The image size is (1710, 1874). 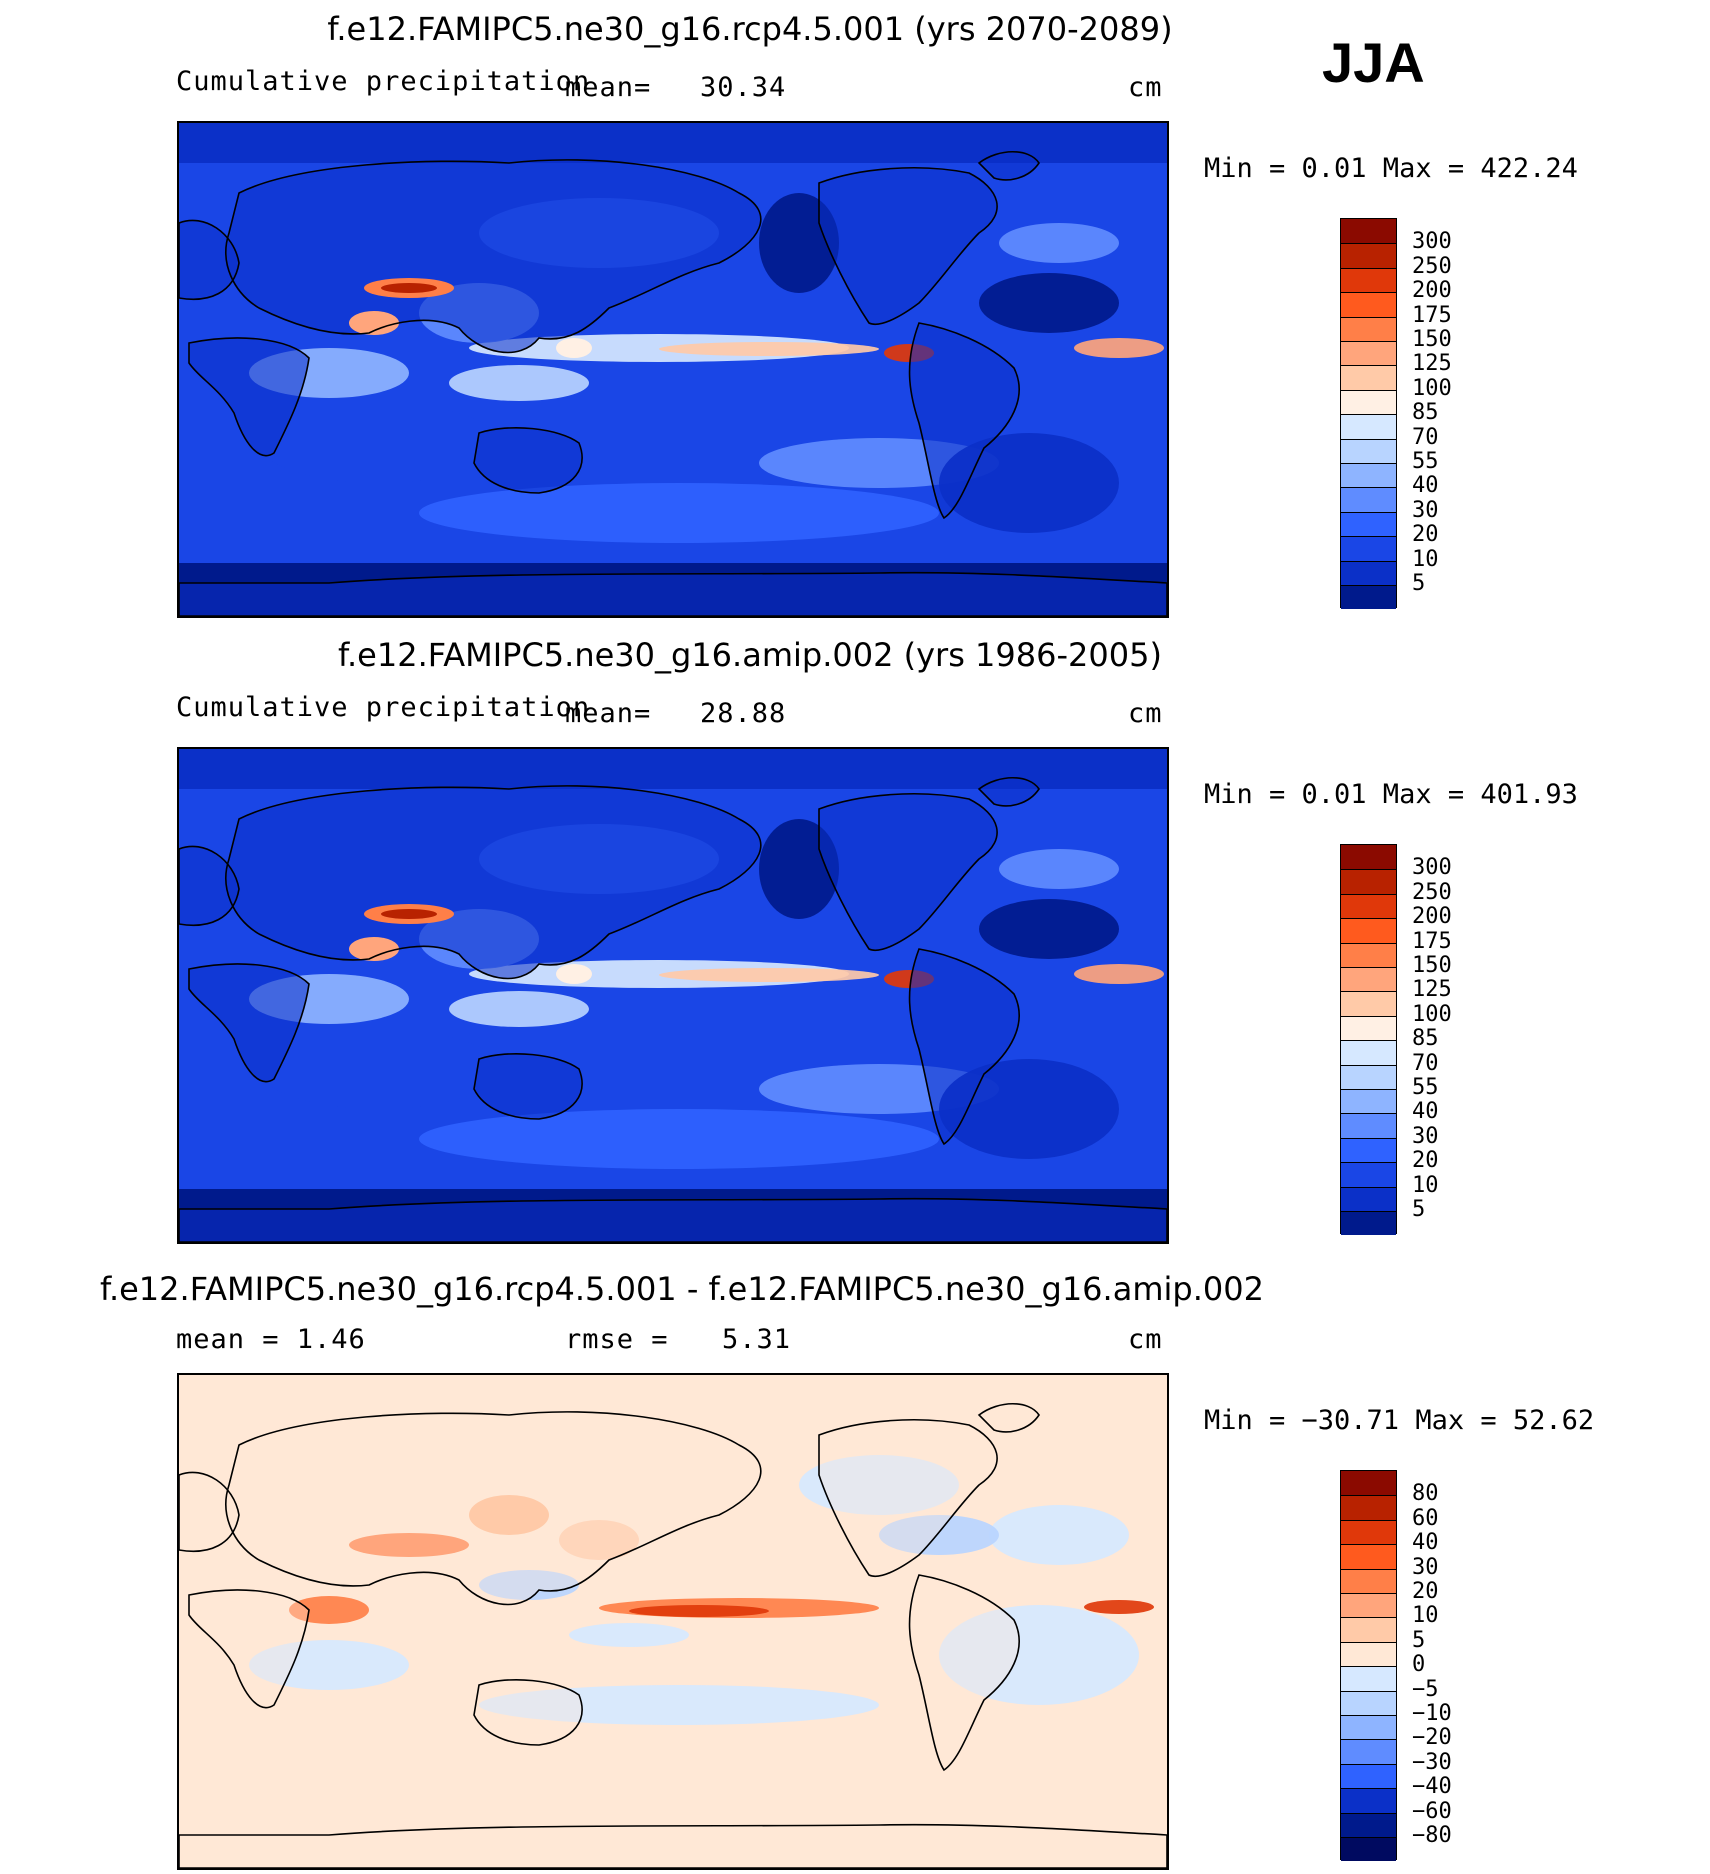 What do you see at coordinates (1432, 1762) in the screenshot?
I see `colorbar-tick-label: −30` at bounding box center [1432, 1762].